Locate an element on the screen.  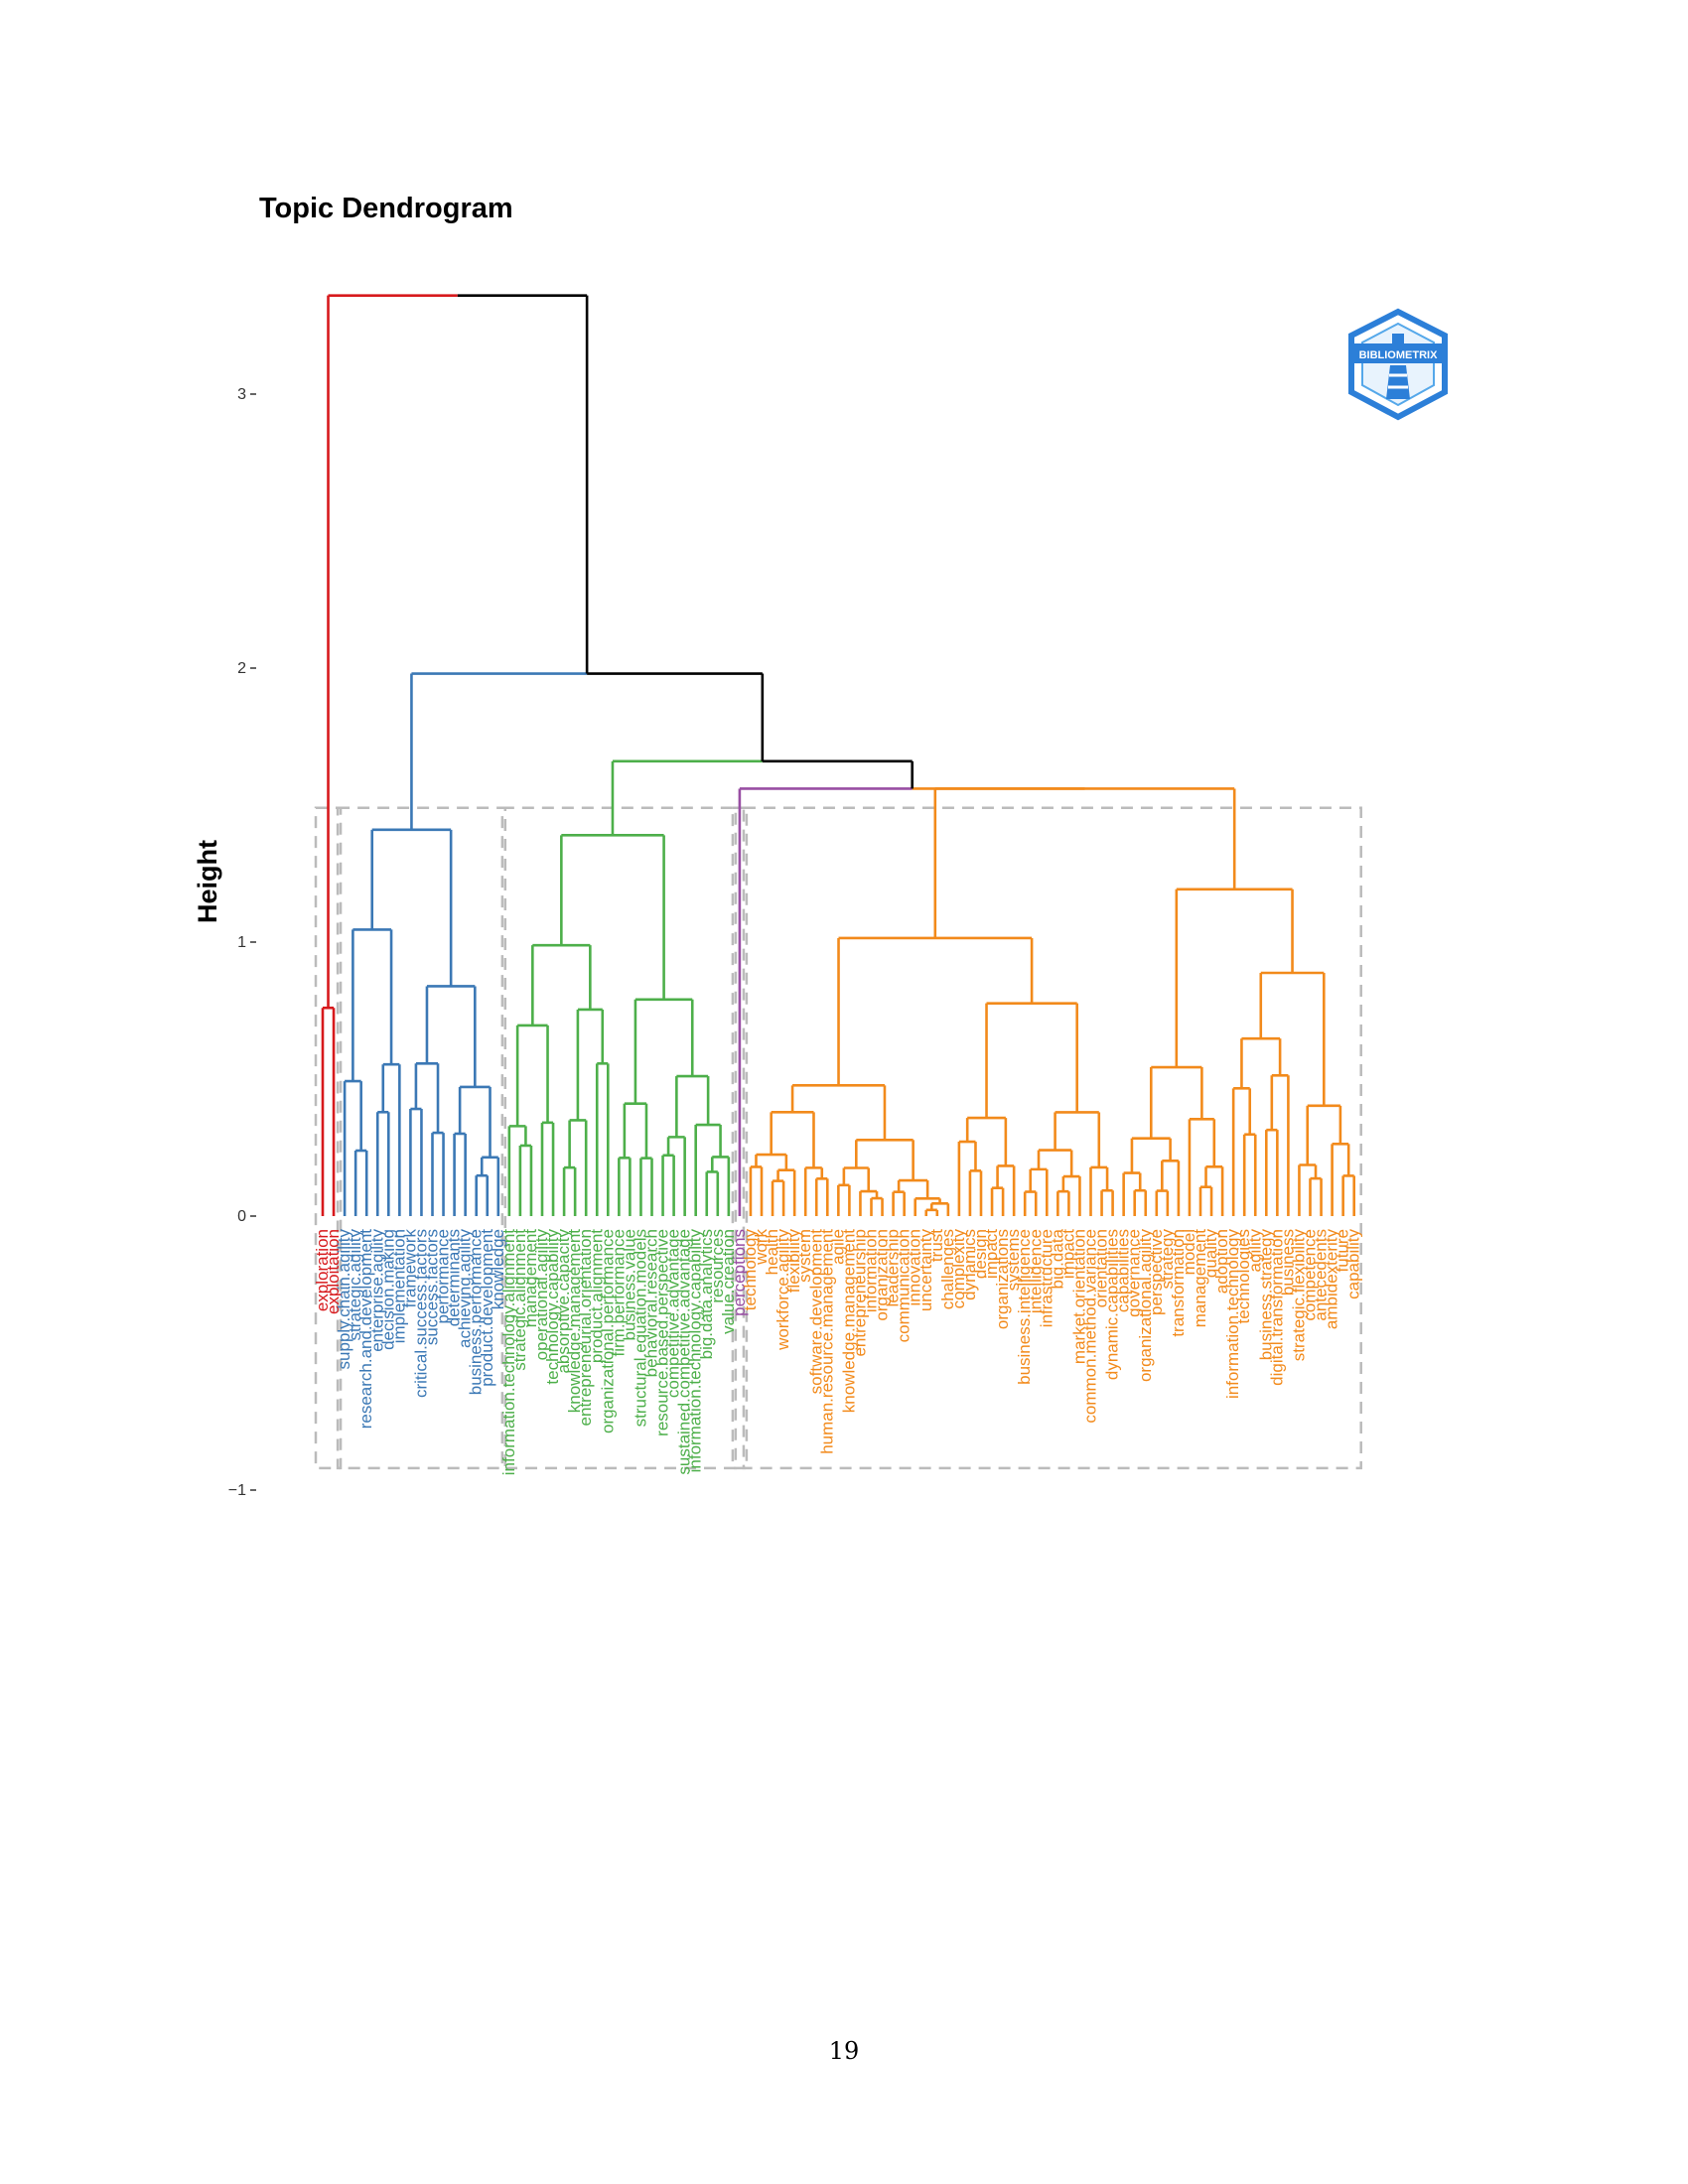
leaf-label: antecedents is located at coordinates (1321, 1275).